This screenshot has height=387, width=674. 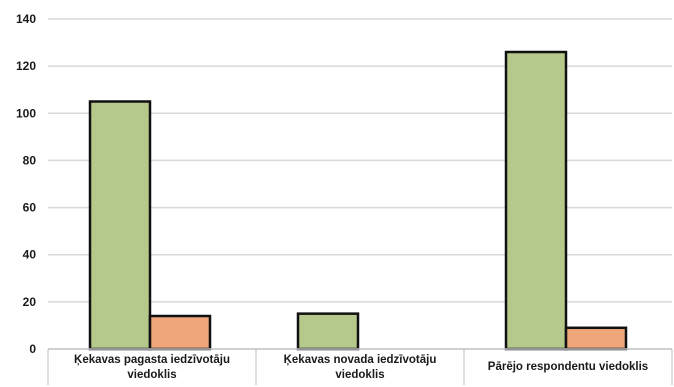 What do you see at coordinates (30, 160) in the screenshot?
I see `y-tick-label: 80` at bounding box center [30, 160].